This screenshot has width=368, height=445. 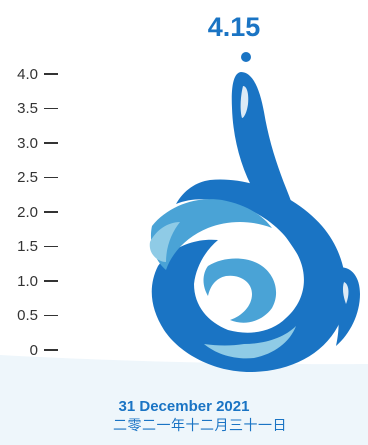 I want to click on drop-lower-sweep, so click(x=250, y=342).